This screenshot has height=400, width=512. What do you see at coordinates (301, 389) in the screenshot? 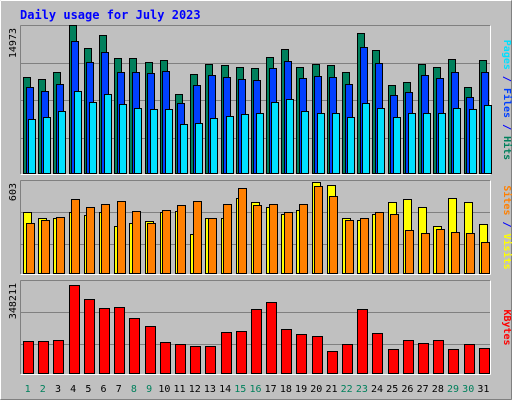
I see `day-label-19: 19` at bounding box center [301, 389].